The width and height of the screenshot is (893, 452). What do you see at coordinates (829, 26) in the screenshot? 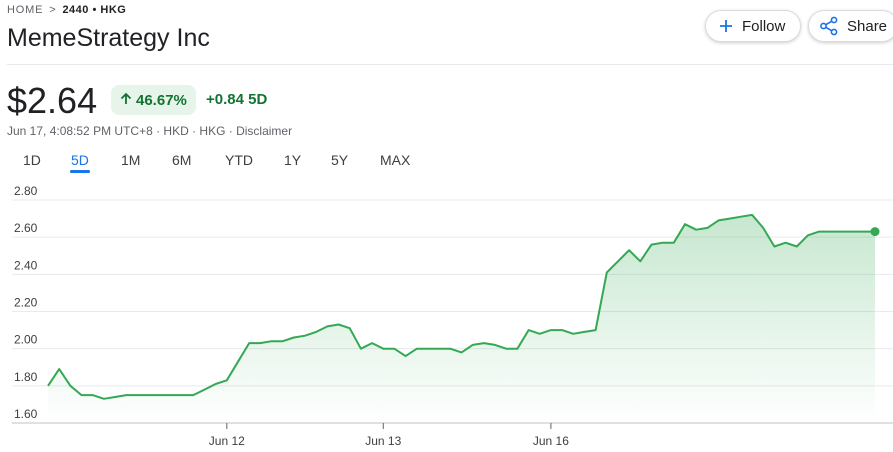
I see `share-icon` at bounding box center [829, 26].